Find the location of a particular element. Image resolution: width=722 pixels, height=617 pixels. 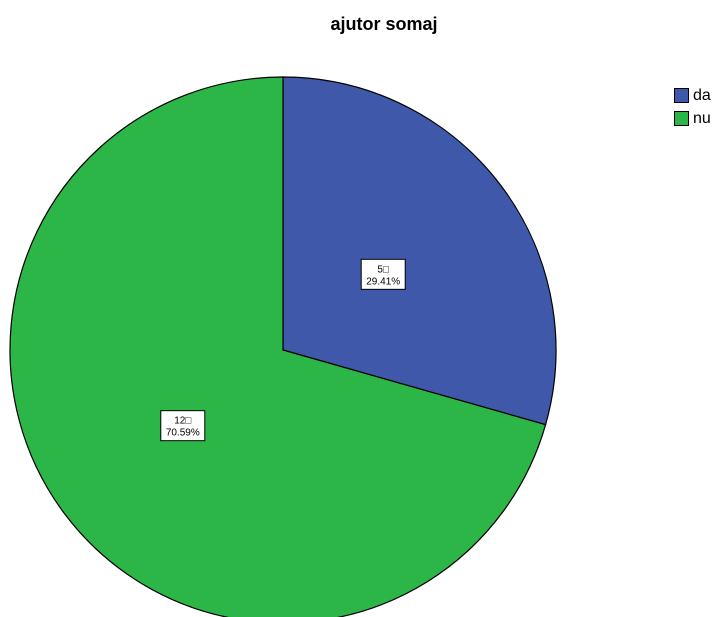

legend: da nu is located at coordinates (692, 107).